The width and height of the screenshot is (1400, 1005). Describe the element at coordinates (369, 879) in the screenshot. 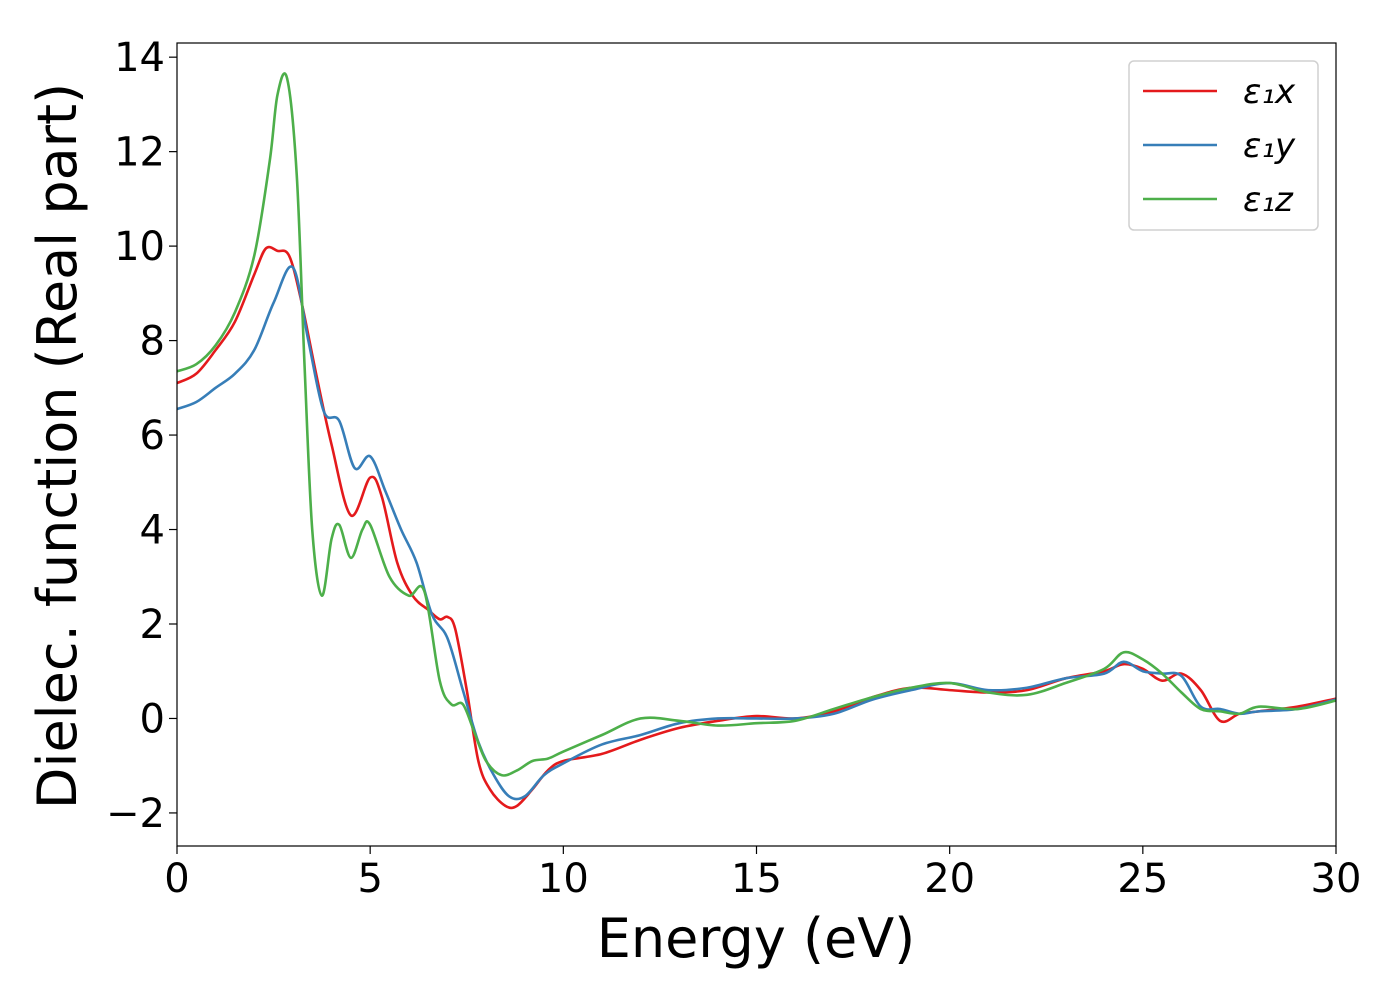

I see `x-tick-label: 5` at that location.